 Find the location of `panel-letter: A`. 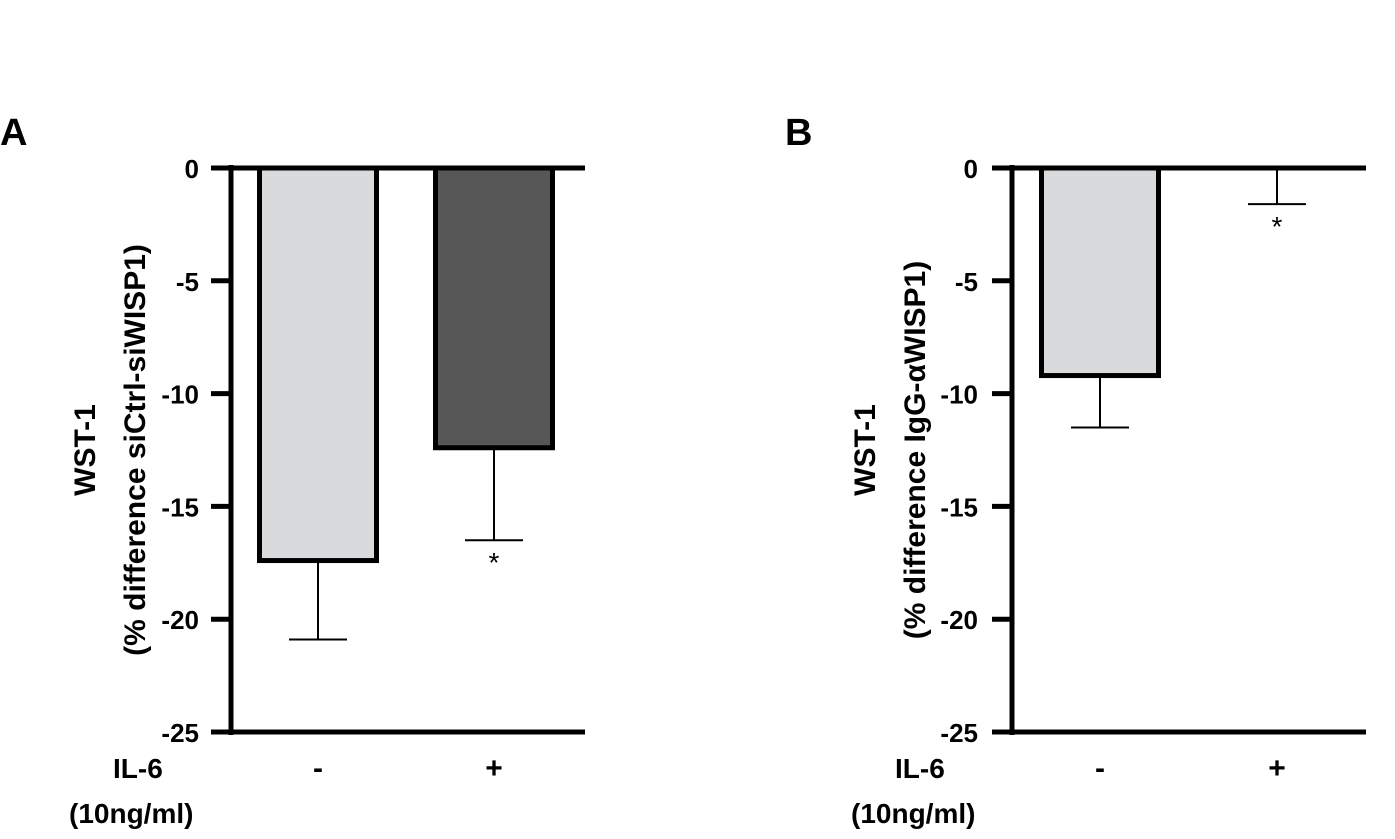

panel-letter: A is located at coordinates (13, 133).